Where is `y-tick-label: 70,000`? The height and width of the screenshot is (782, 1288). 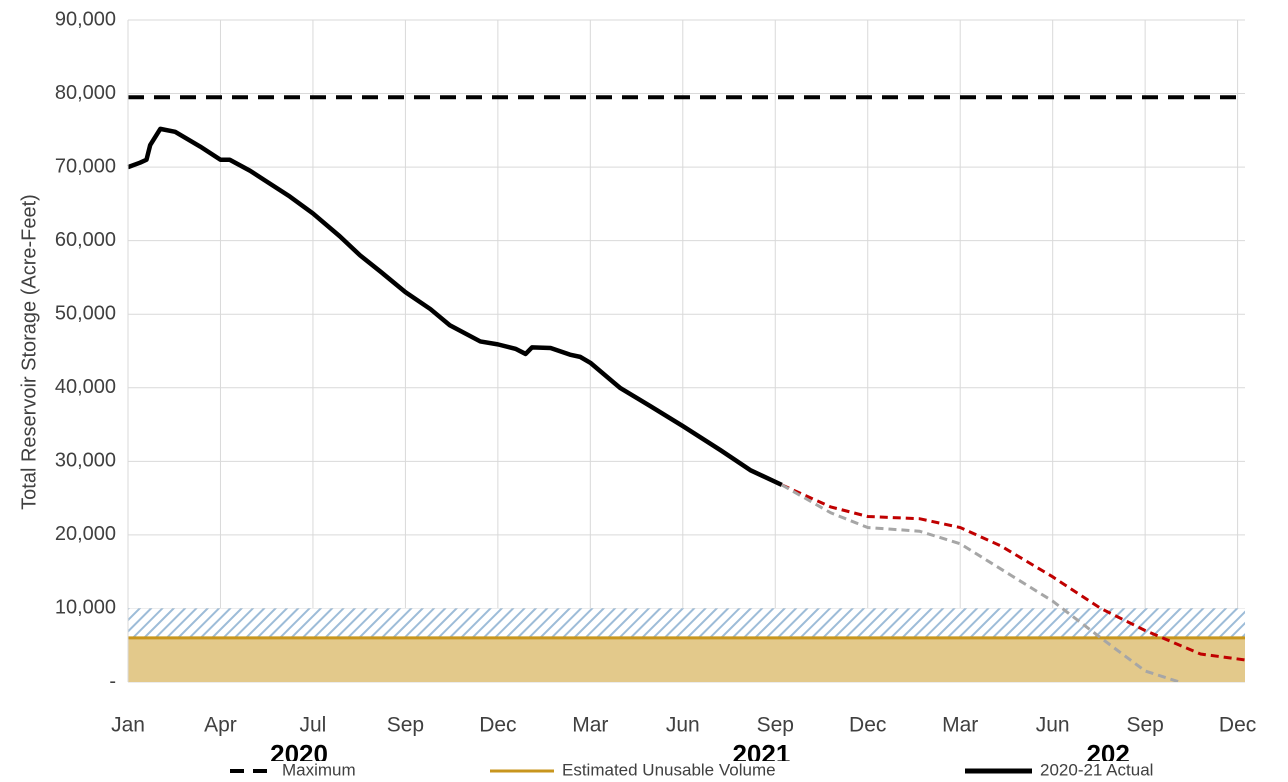
y-tick-label: 70,000 is located at coordinates (85, 166).